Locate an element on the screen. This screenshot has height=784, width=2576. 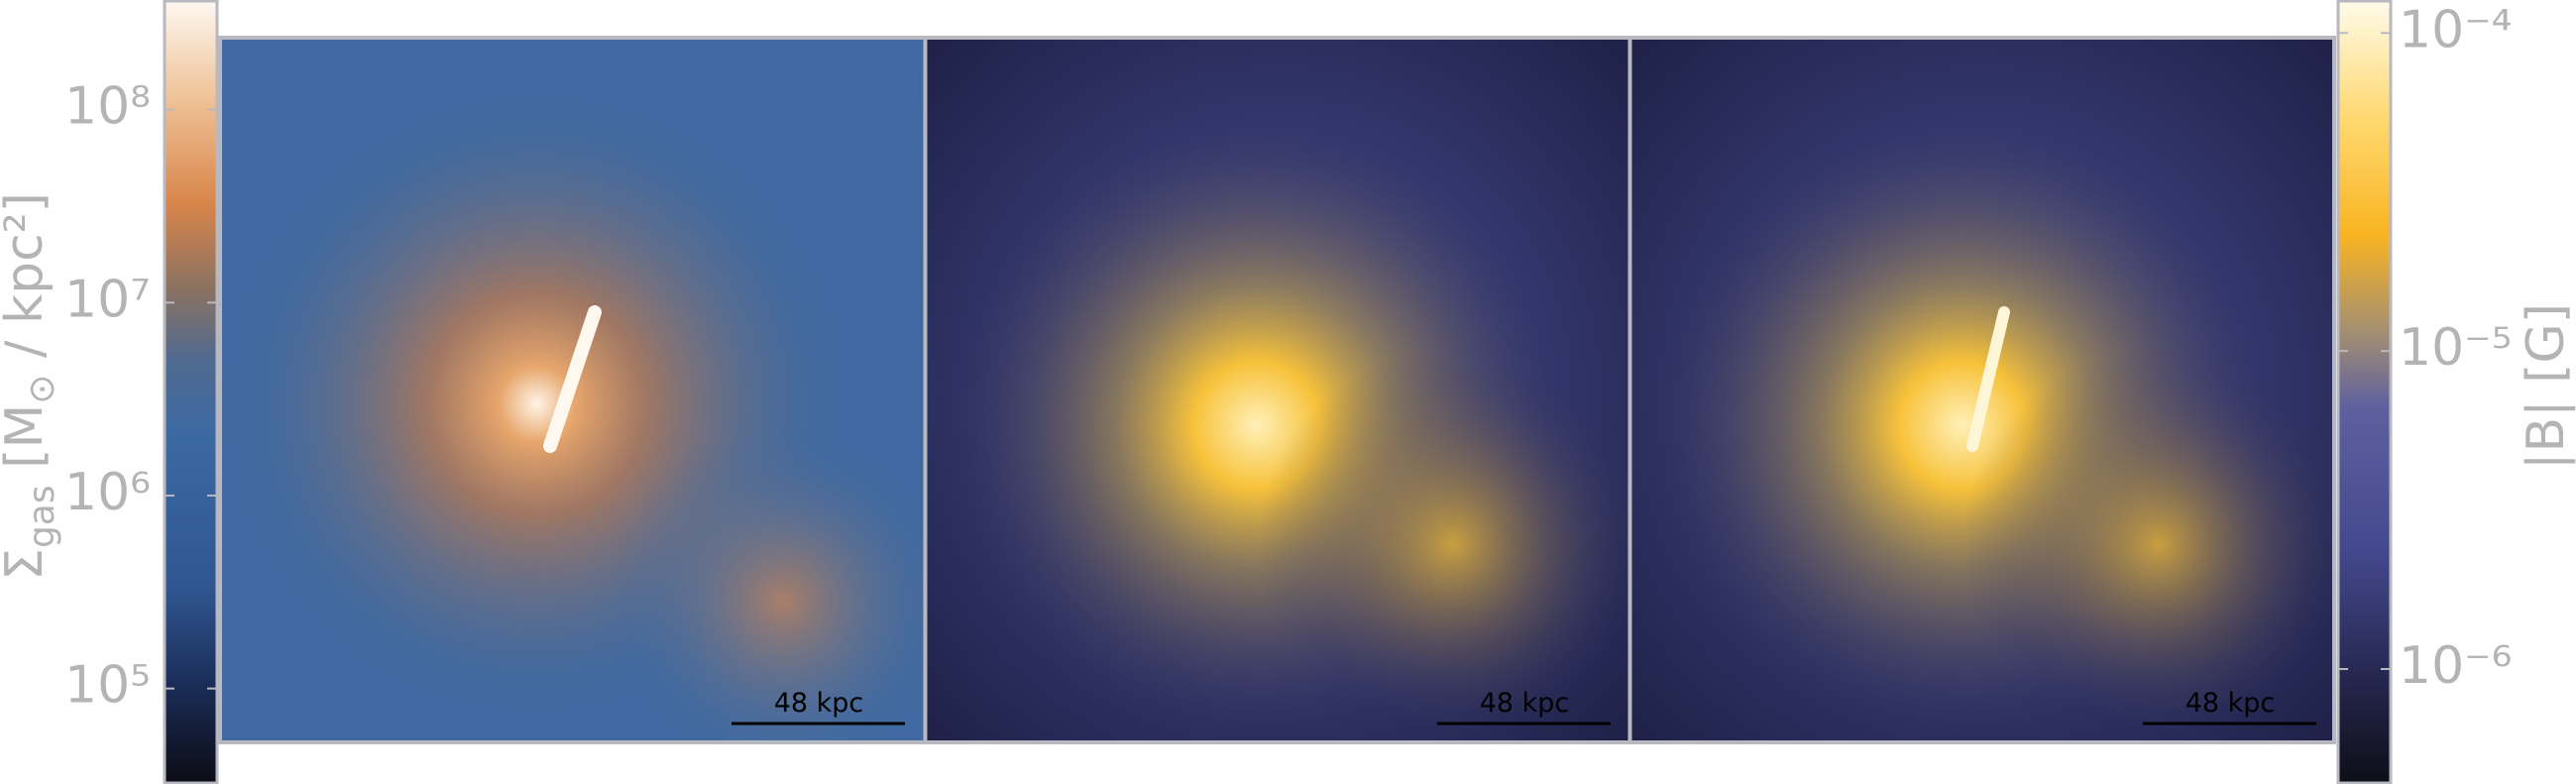
label-part: [M is located at coordinates (27, 445).